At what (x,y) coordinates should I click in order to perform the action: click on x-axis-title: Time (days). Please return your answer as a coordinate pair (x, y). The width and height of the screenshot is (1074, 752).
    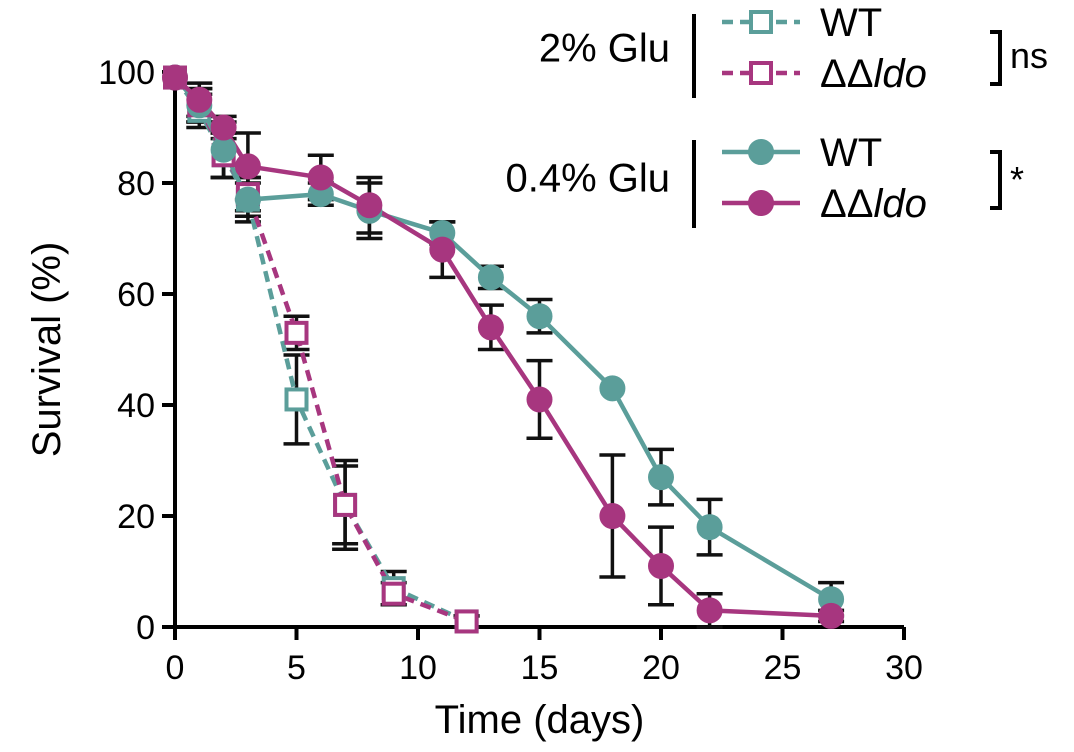
    Looking at the image, I should click on (540, 720).